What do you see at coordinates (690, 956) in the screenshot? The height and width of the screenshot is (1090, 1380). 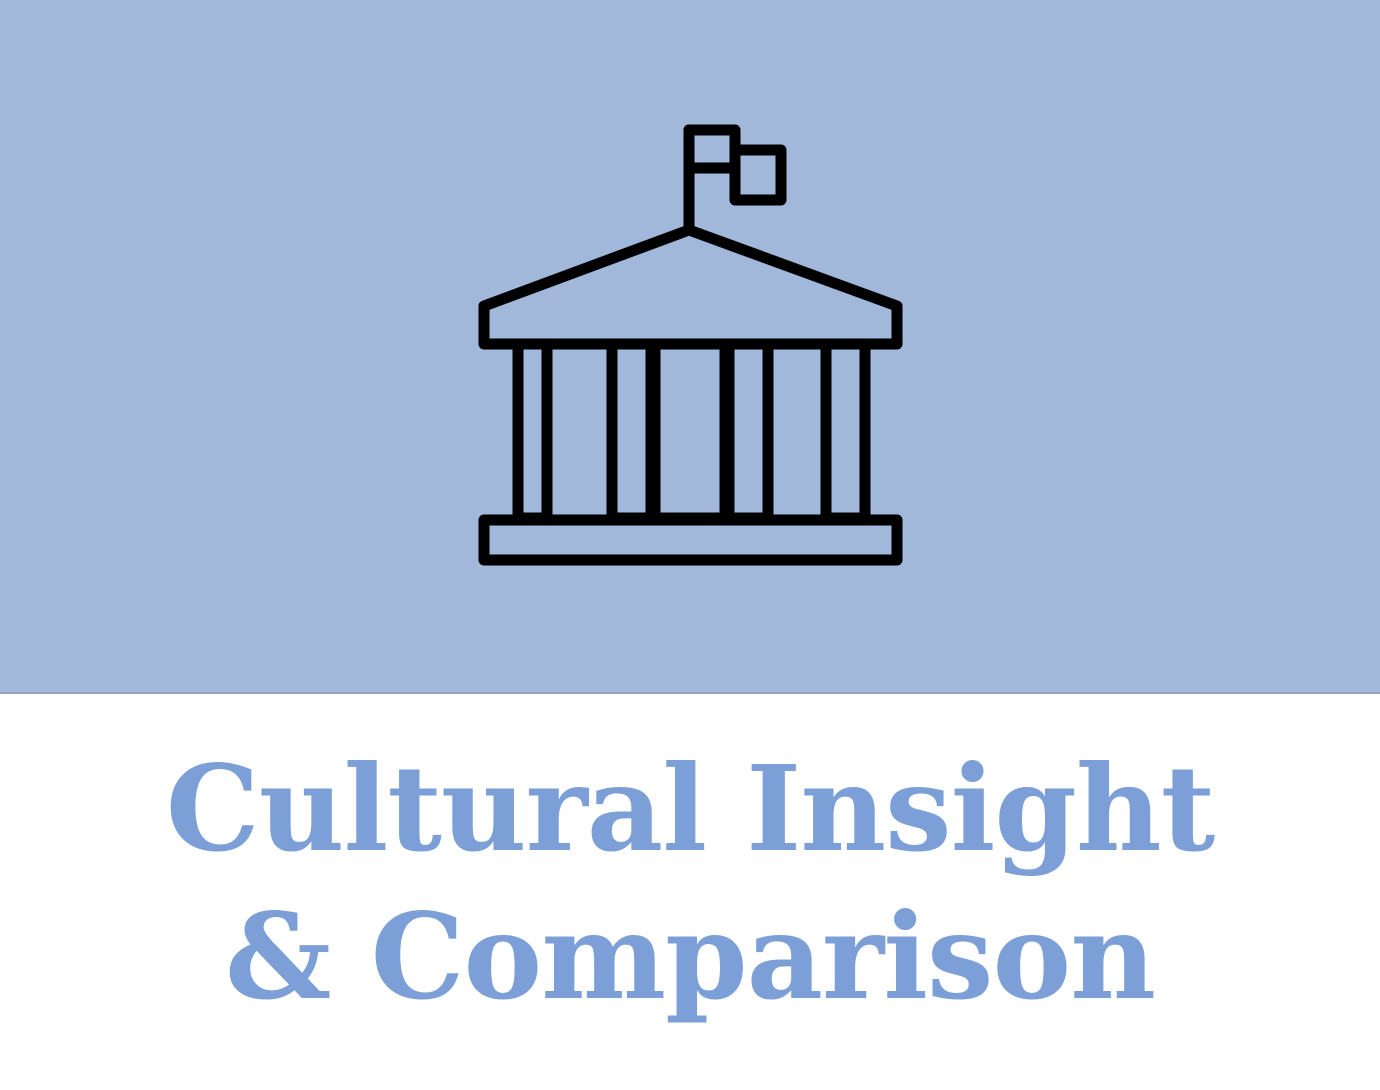 I see `card-title-line-2: & Comparison` at bounding box center [690, 956].